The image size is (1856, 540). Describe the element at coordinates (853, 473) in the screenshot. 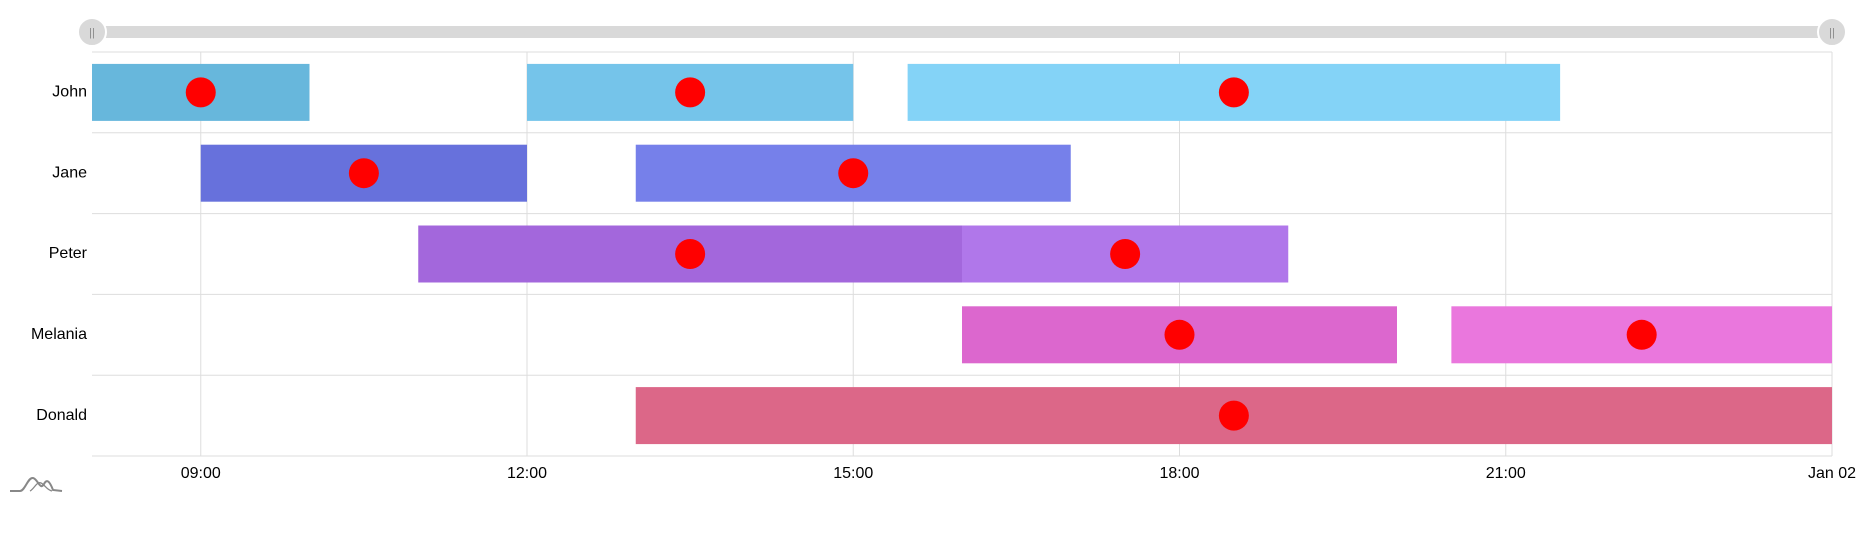

I see `x-tick-label: 15:00` at that location.